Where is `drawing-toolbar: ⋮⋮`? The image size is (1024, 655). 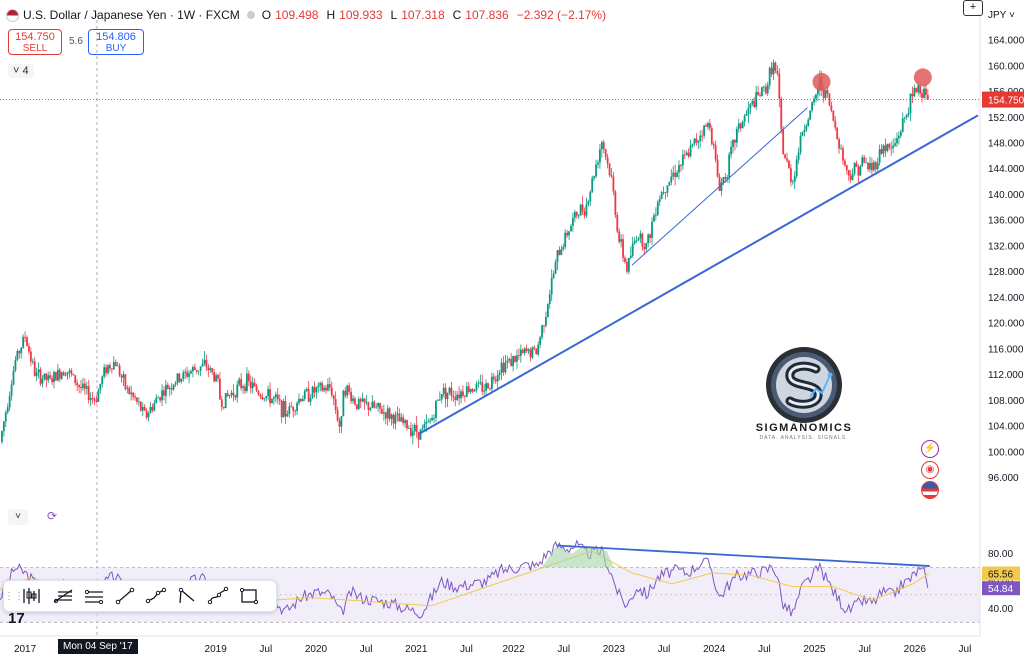
drawing-toolbar: ⋮⋮ is located at coordinates (140, 596).